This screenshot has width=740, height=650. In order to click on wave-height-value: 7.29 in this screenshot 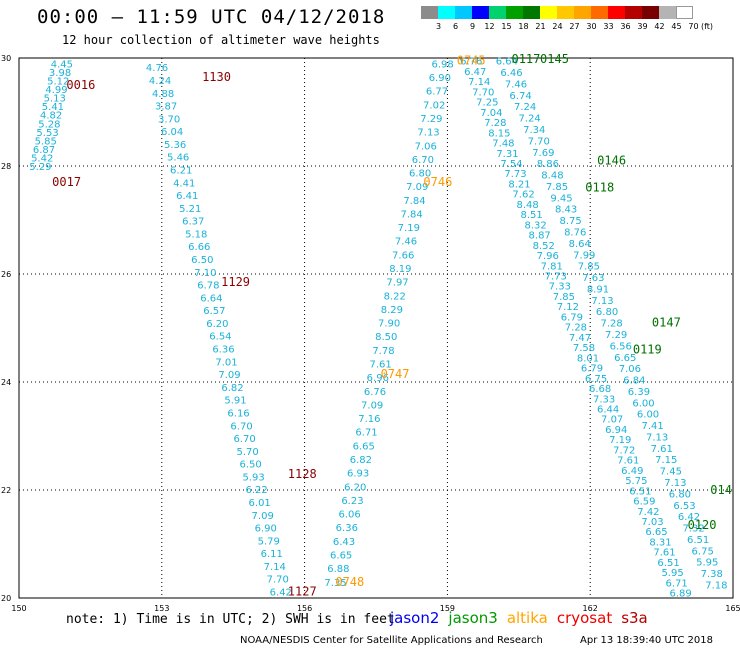, I will do `click(616, 335)`.